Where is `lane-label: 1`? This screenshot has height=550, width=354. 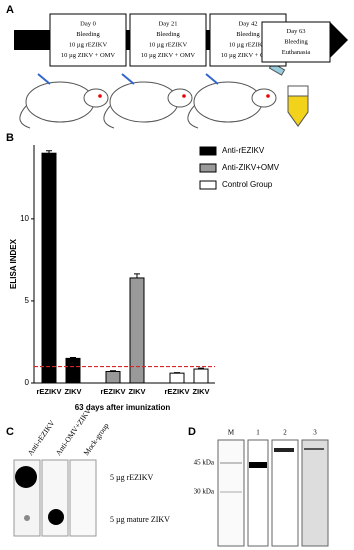
lane-label: 1 is located at coordinates (258, 433).